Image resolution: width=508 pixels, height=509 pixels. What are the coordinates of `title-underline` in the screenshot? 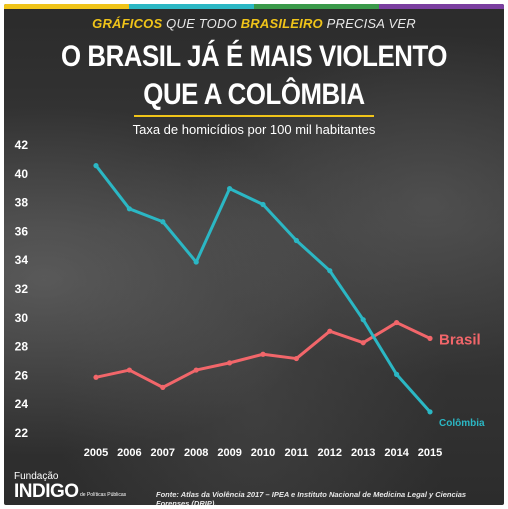 It's located at (254, 116).